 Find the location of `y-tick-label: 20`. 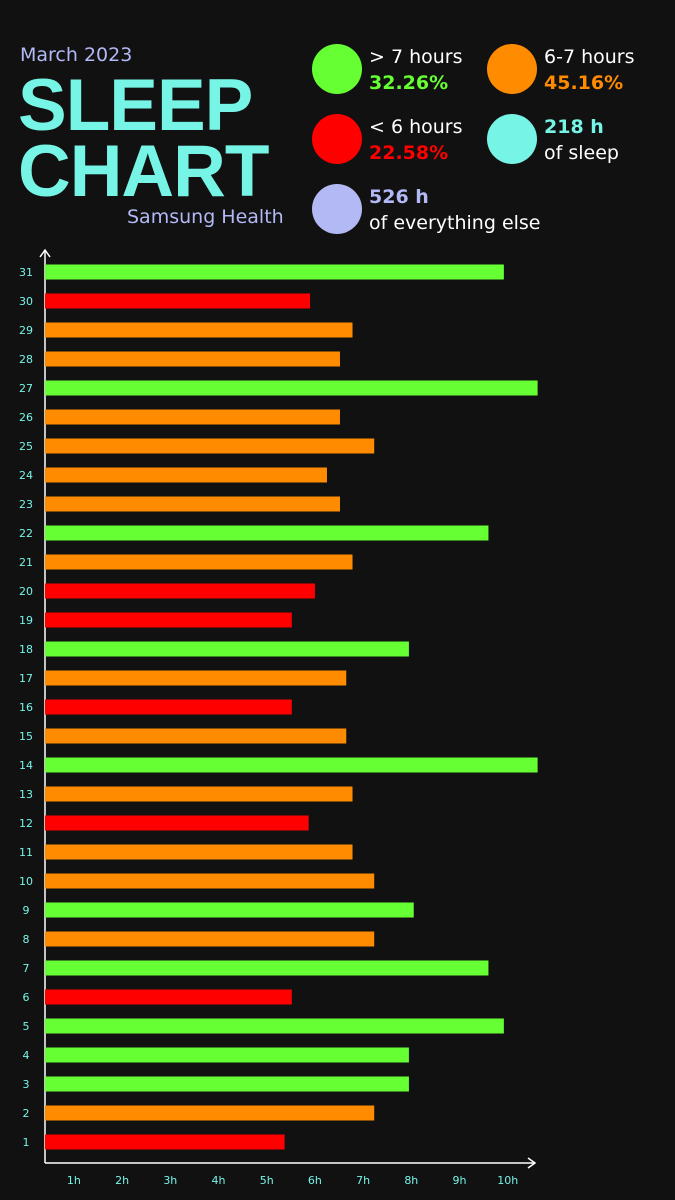

y-tick-label: 20 is located at coordinates (26, 591).